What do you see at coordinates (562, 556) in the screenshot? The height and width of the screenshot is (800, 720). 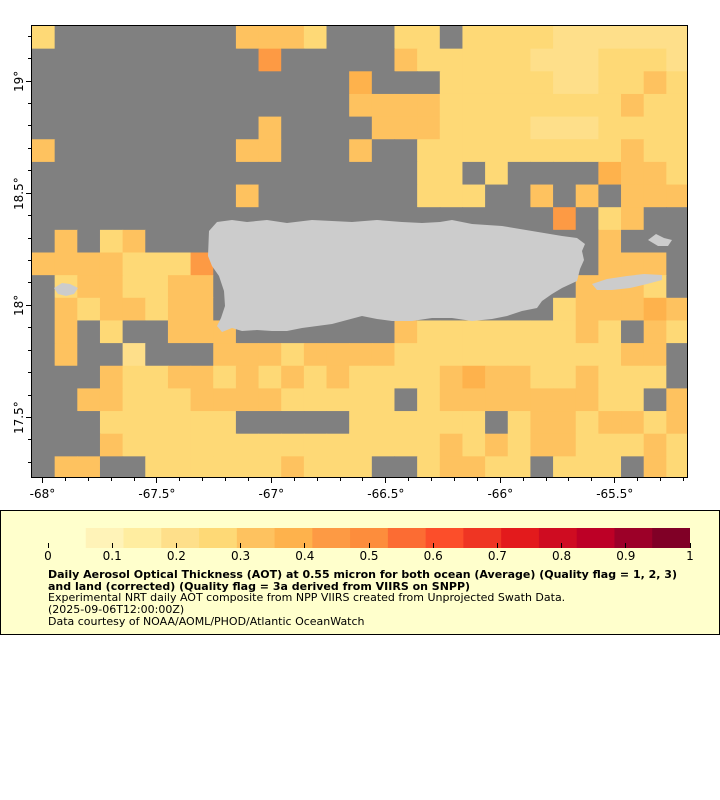 I see `colorbar-label: 0.8` at bounding box center [562, 556].